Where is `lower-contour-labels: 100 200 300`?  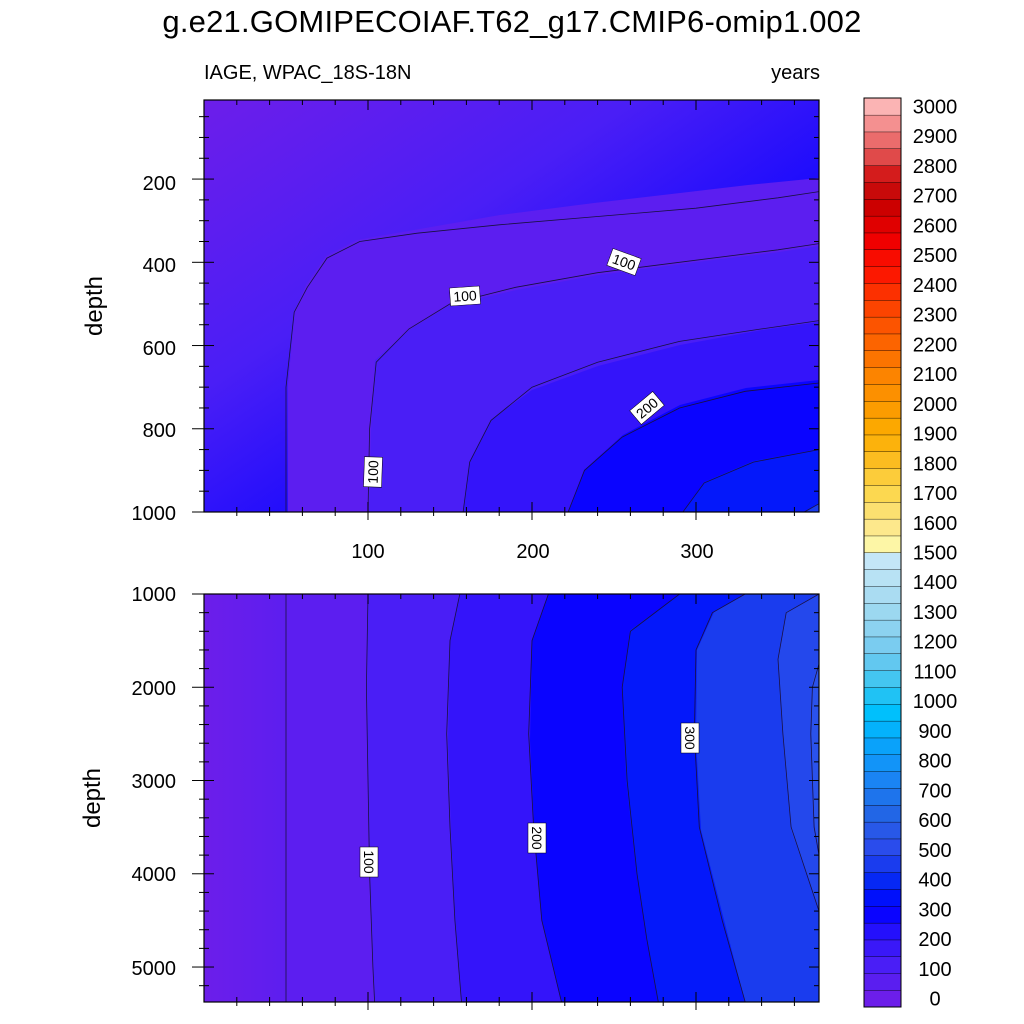
lower-contour-labels: 100 200 300 is located at coordinates (529, 800).